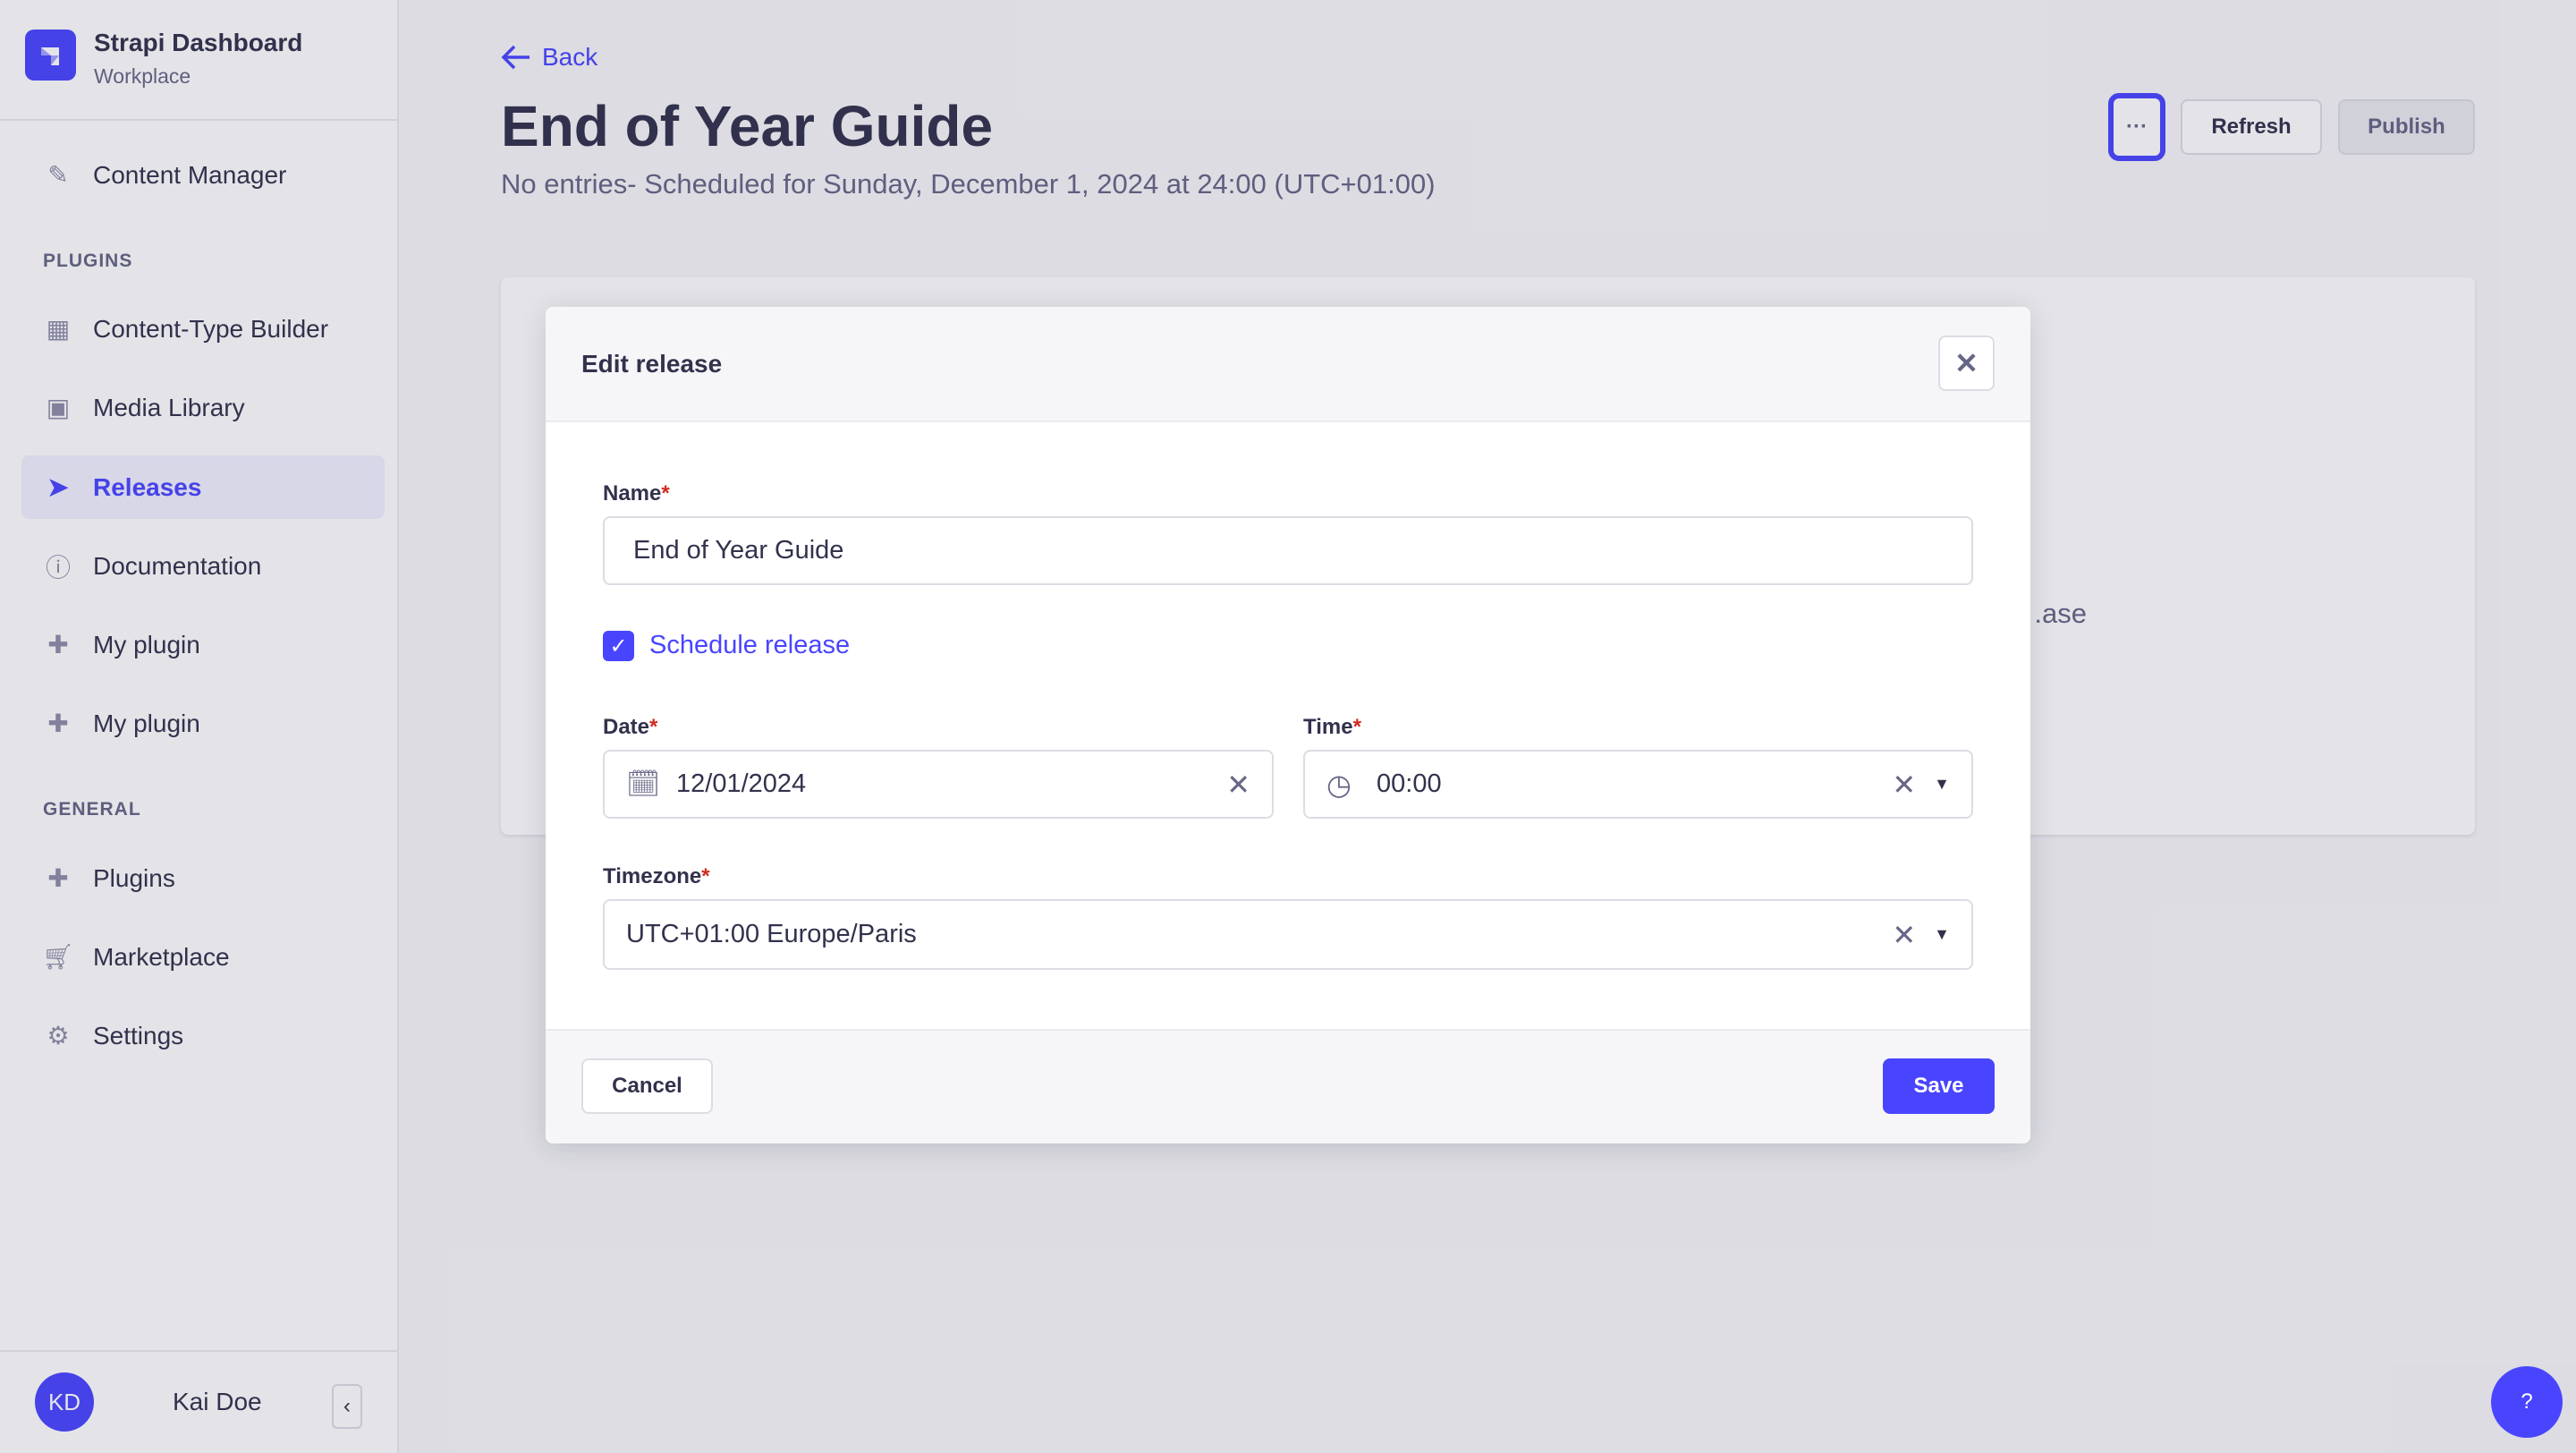  What do you see at coordinates (938, 784) in the screenshot?
I see `date-input: 🗓︎ 12/01/2024 ✕` at bounding box center [938, 784].